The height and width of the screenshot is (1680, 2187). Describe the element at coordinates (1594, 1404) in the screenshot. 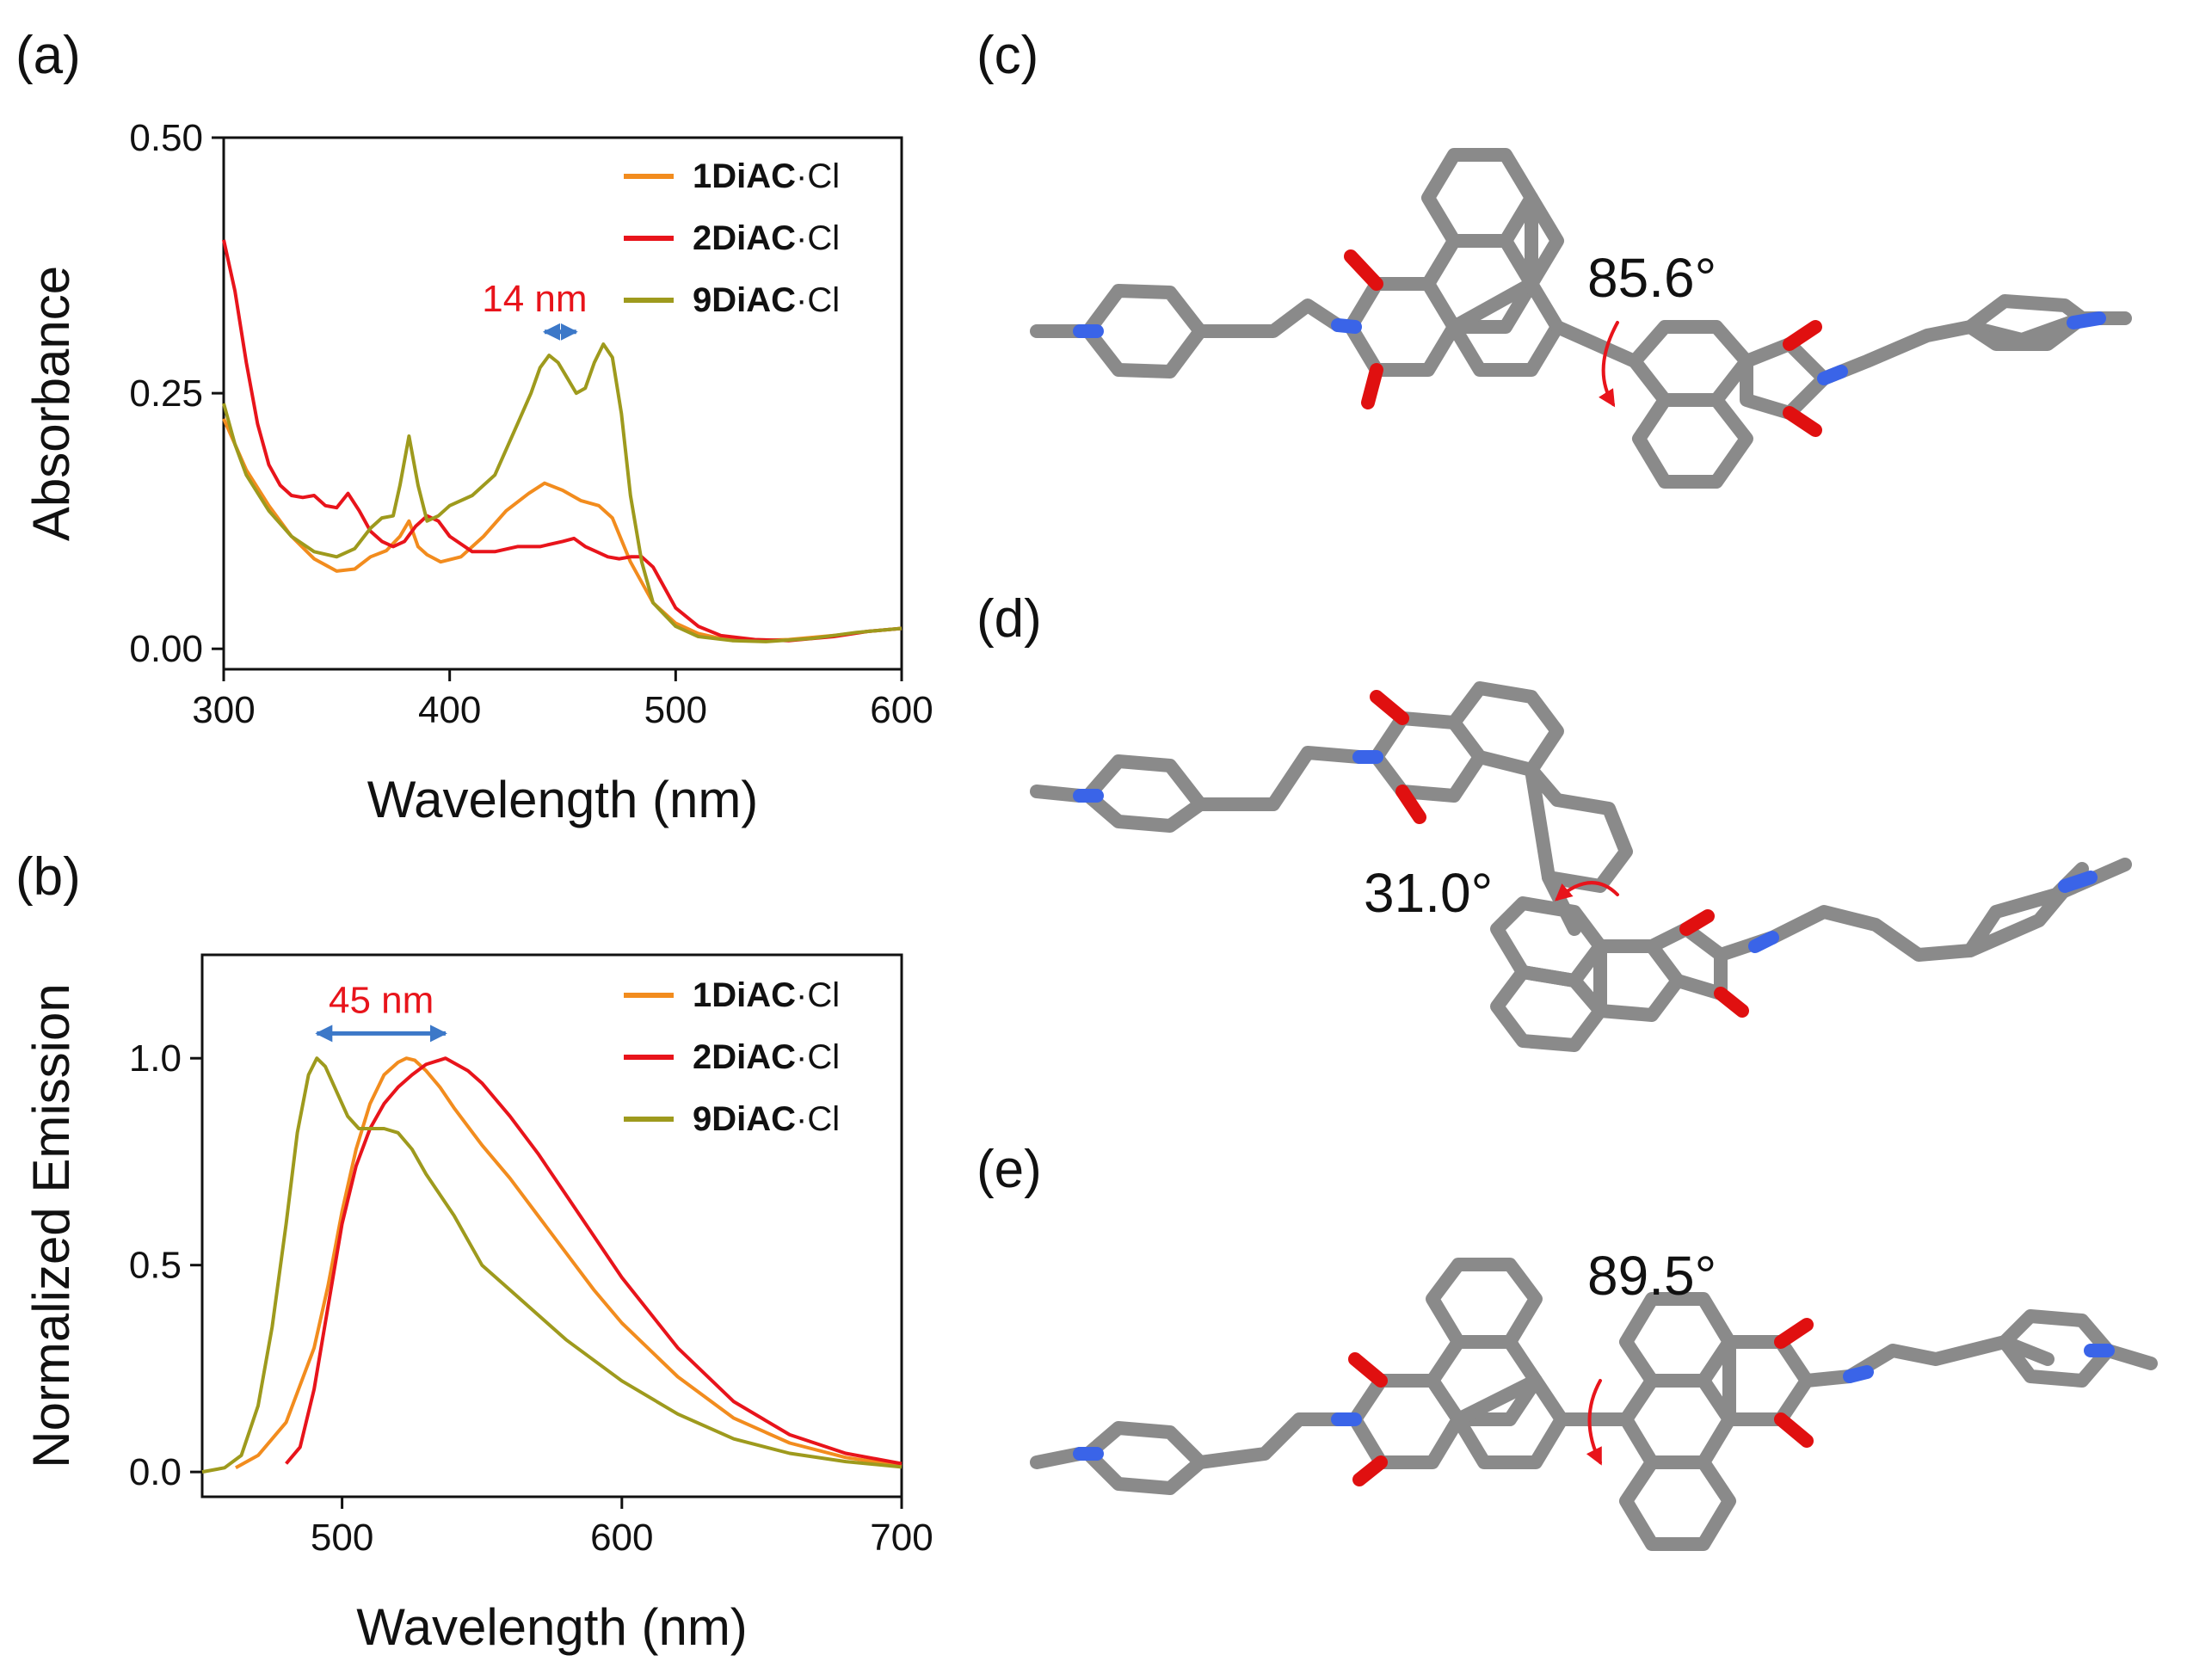

I see `molecule-structure-e` at that location.